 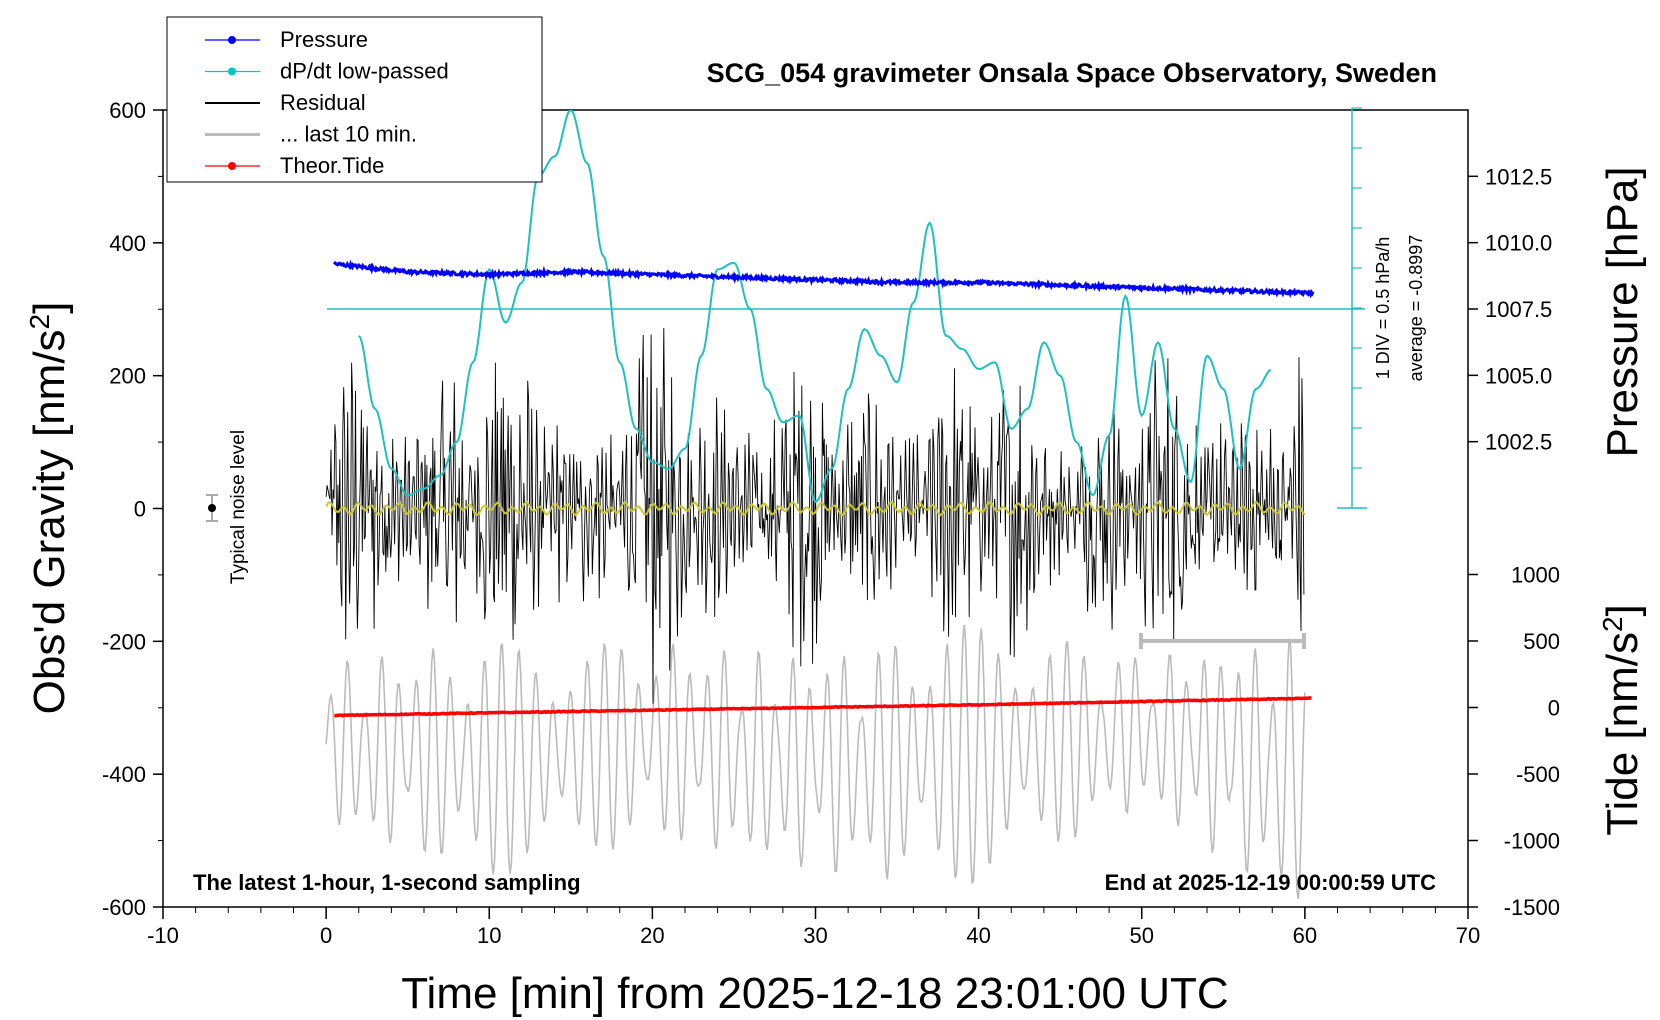 I want to click on legend-label: ... last 10 min., so click(x=348, y=134).